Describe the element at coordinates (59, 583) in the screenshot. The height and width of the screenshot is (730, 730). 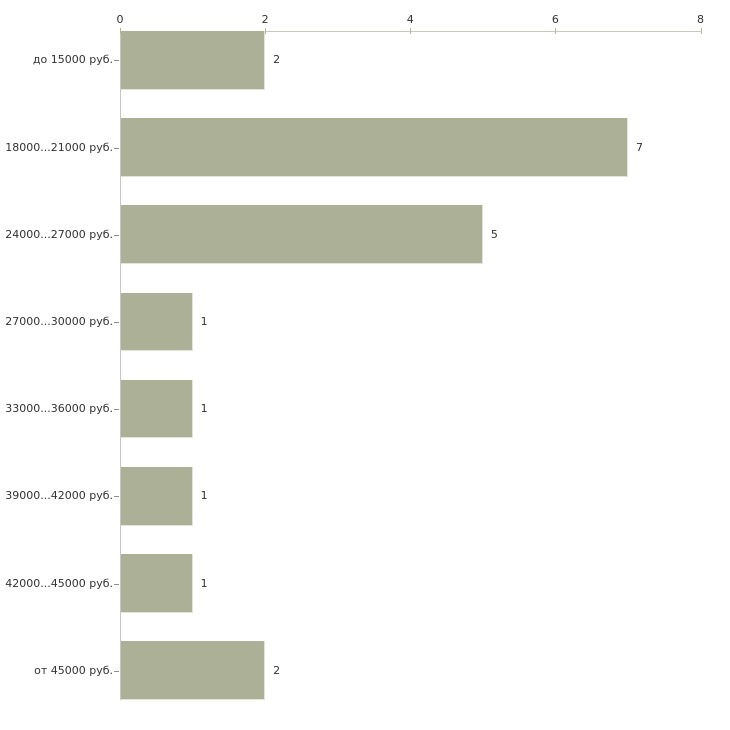
I see `category-label: 42000...45000 руб.` at that location.